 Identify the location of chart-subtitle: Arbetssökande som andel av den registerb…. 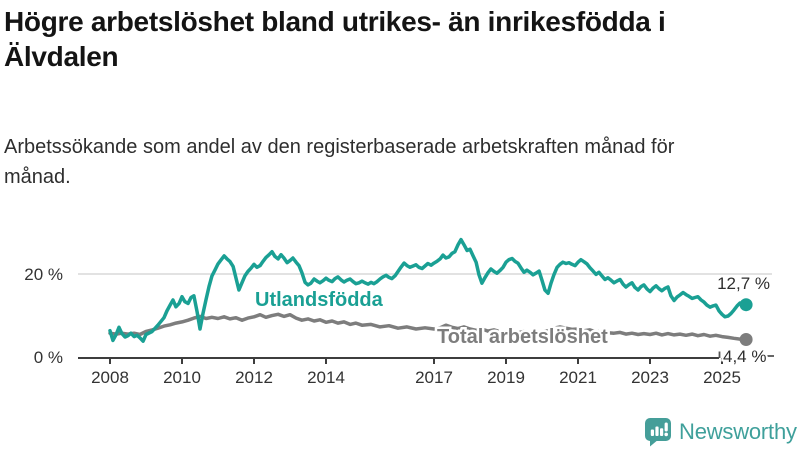
(339, 162).